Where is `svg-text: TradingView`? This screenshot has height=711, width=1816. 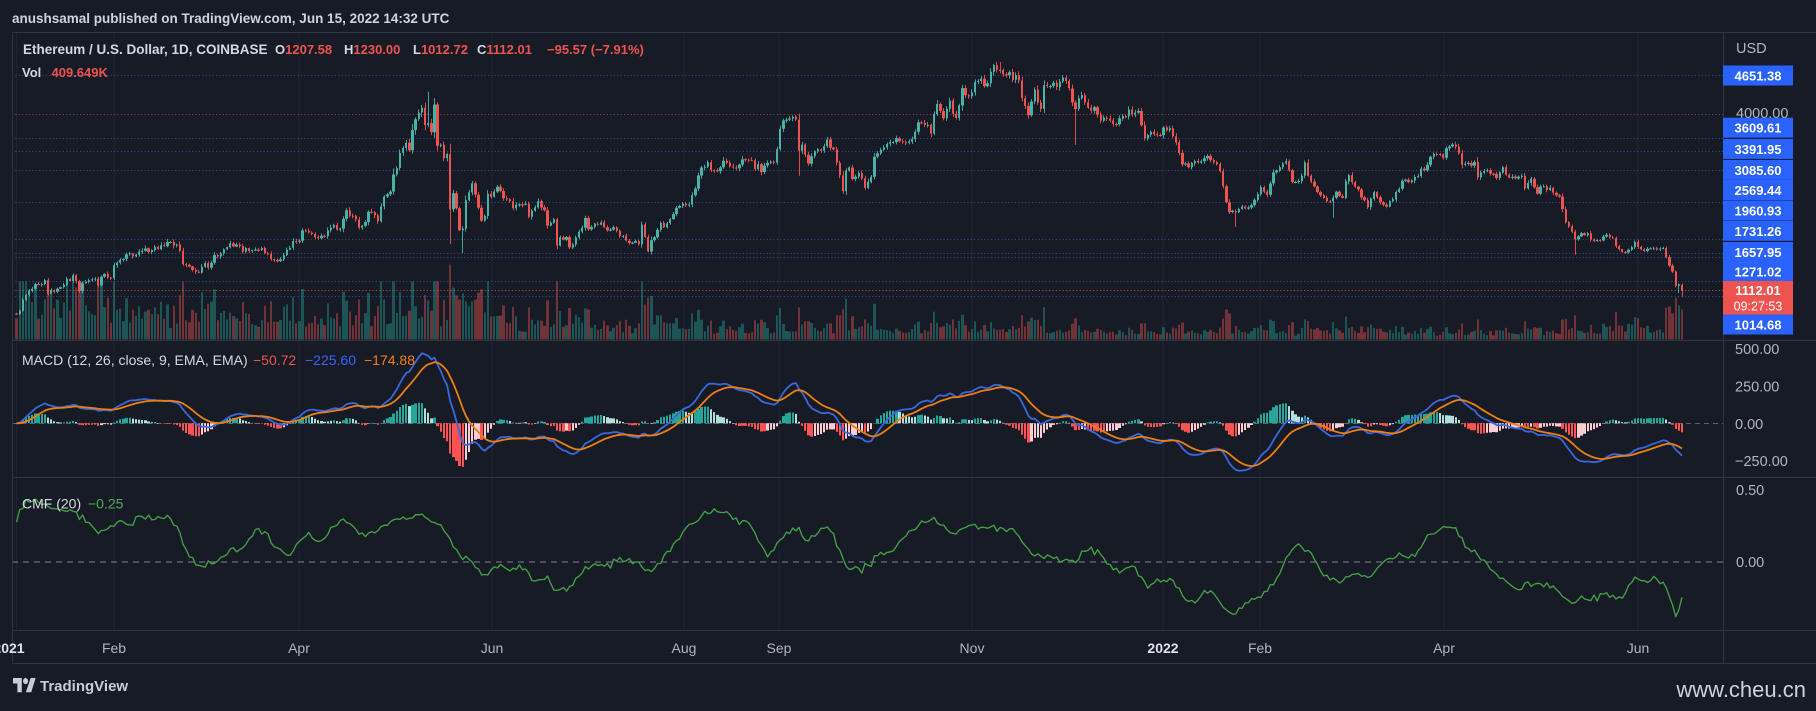
svg-text: TradingView is located at coordinates (84, 686).